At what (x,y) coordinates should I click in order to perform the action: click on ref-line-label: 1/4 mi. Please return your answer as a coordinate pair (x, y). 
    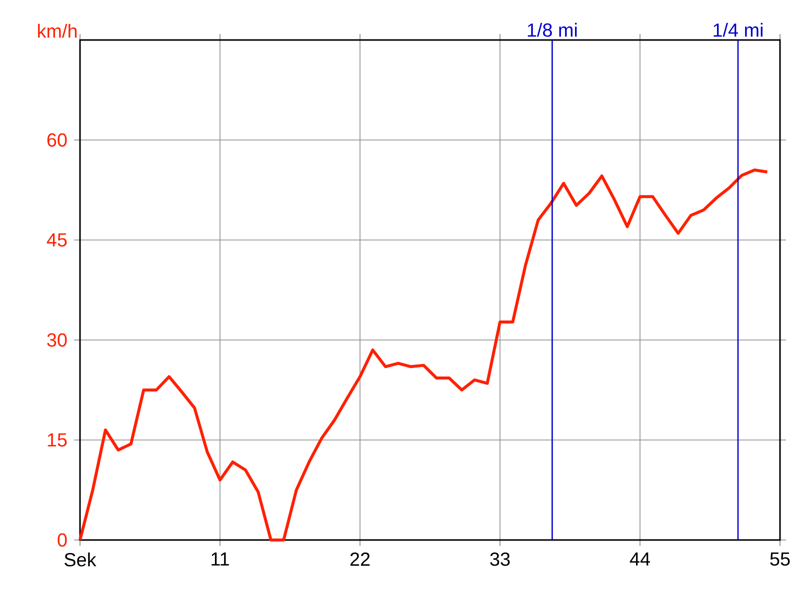
    Looking at the image, I should click on (738, 29).